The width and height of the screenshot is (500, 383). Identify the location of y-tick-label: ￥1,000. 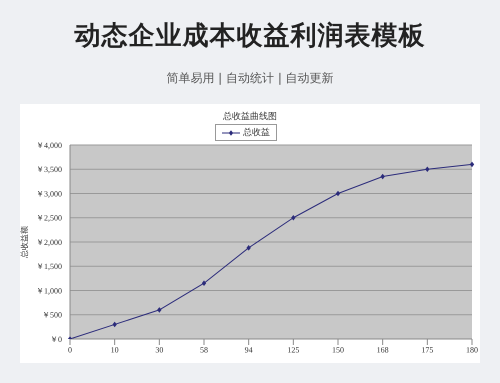
(49, 291).